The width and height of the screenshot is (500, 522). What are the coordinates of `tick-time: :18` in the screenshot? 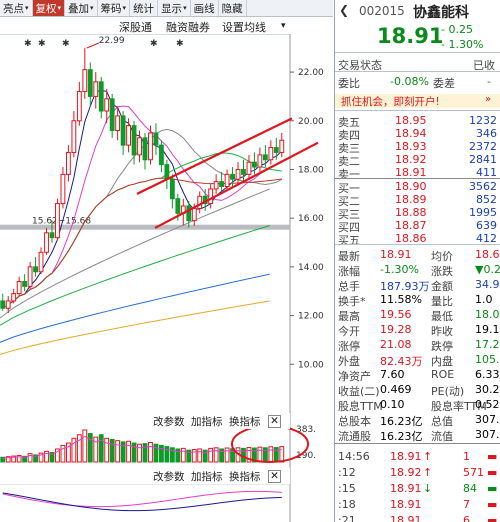 It's located at (347, 504).